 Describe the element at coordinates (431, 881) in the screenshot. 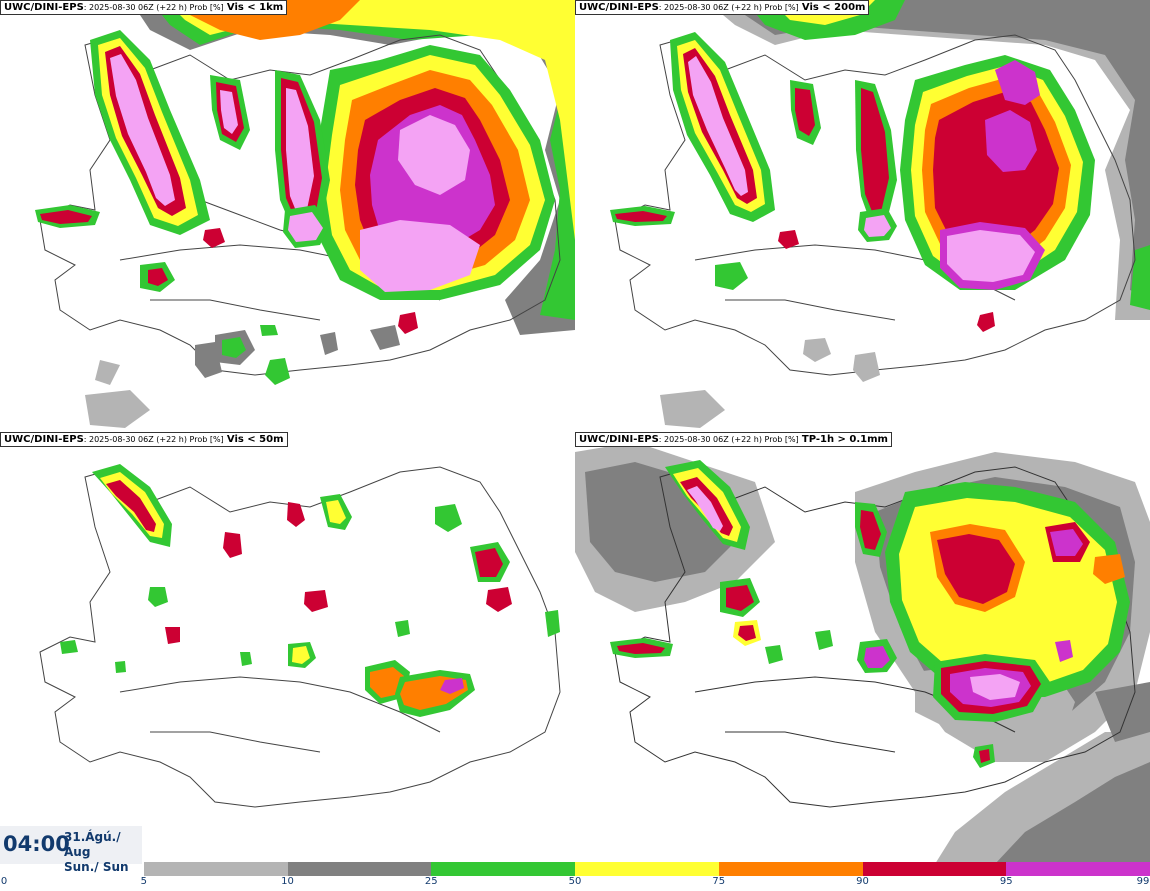

I see `colorbar-tick-label: 25` at that location.